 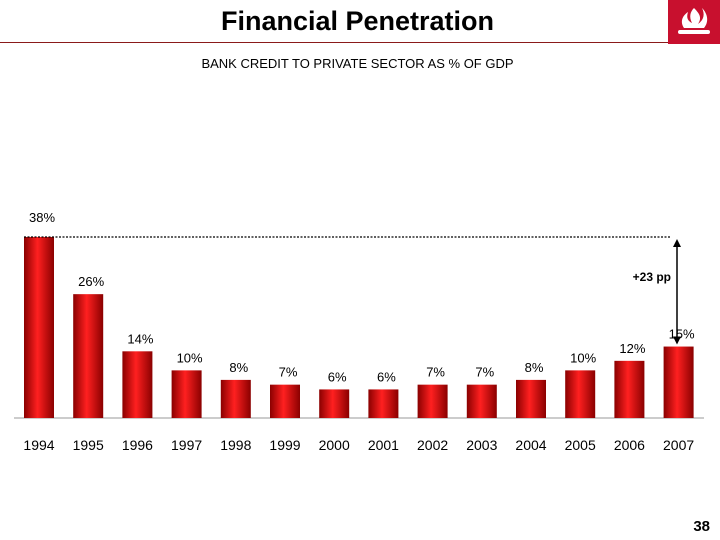 What do you see at coordinates (432, 401) in the screenshot?
I see `bar-2002` at bounding box center [432, 401].